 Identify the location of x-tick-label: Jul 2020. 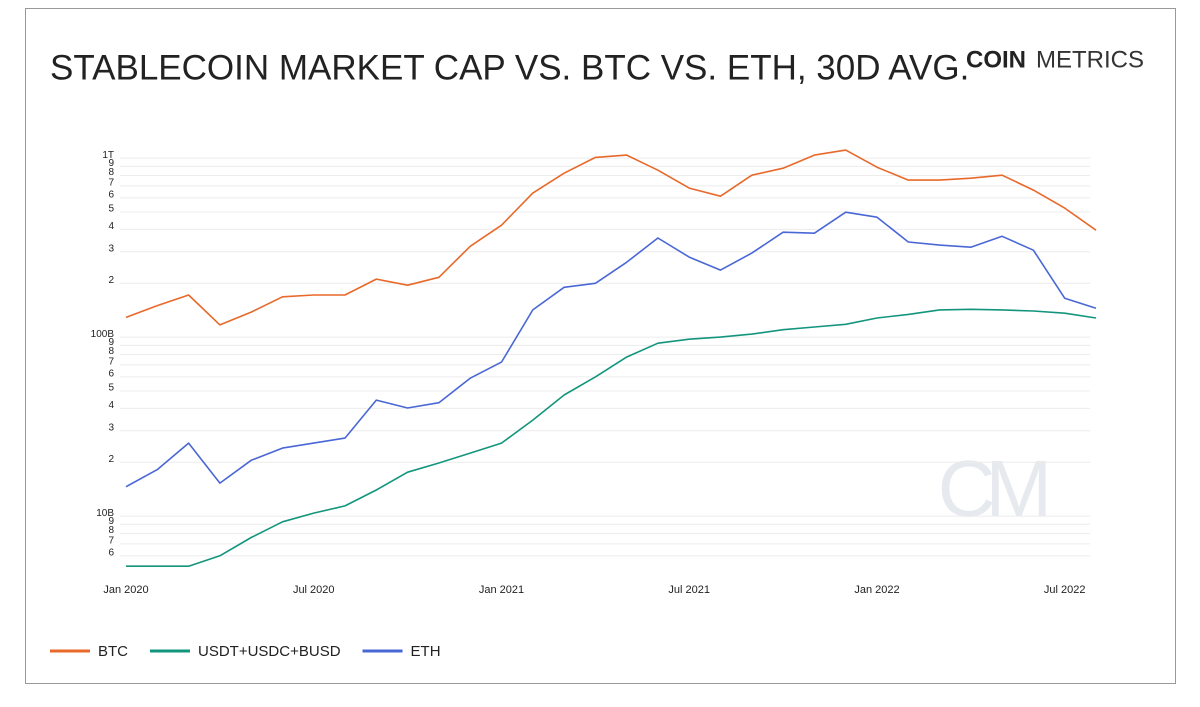
(314, 590).